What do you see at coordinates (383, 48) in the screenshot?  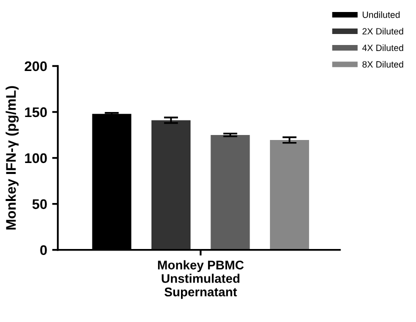 I see `legend-label: 4X Diluted` at bounding box center [383, 48].